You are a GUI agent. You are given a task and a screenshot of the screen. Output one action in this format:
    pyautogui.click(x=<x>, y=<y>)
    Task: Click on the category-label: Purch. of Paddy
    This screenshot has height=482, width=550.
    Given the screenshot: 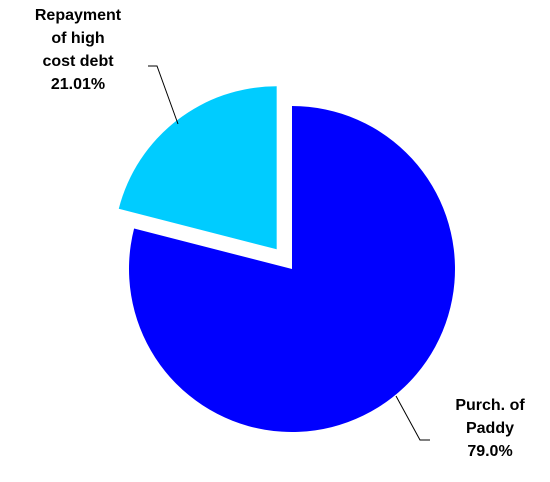 What is the action you would take?
    pyautogui.click(x=490, y=417)
    